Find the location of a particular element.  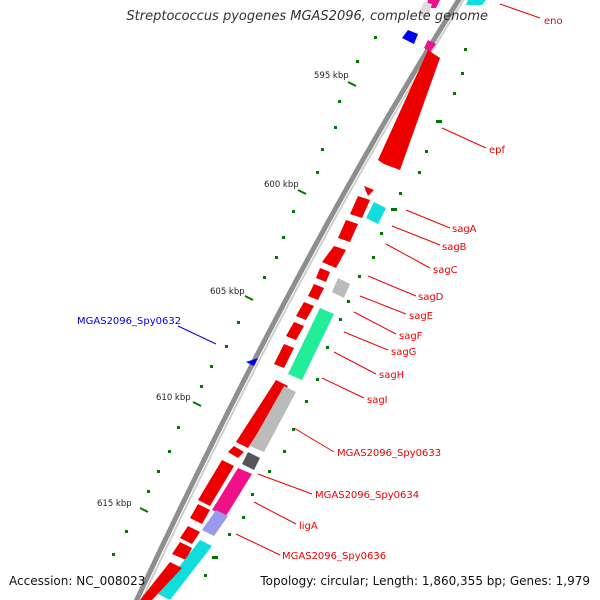

label-sagH: sagH is located at coordinates (391, 375).